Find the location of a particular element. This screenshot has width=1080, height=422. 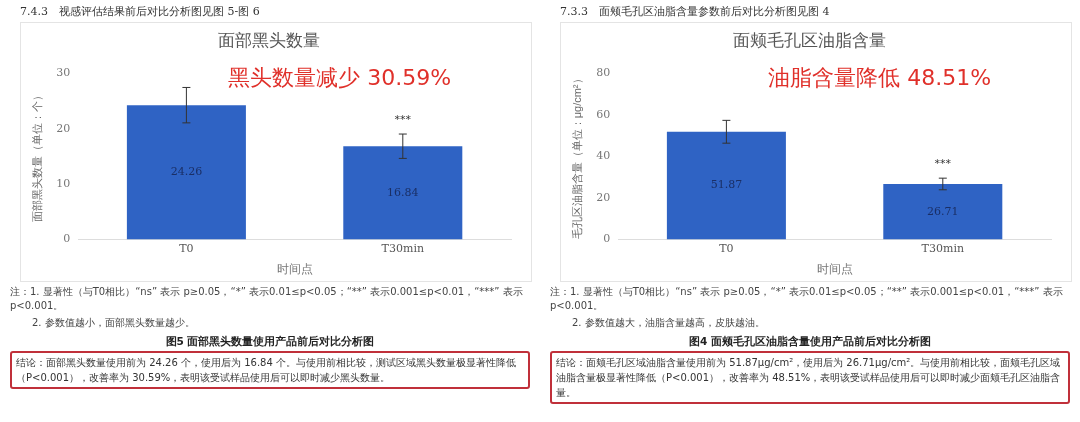

y-axis-title: 面部黑头数量（单位：个） is located at coordinates (36, 156).